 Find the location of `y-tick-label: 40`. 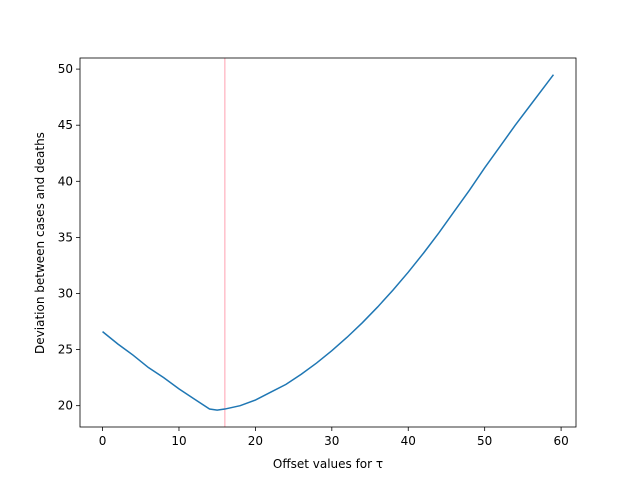

y-tick-label: 40 is located at coordinates (65, 181).